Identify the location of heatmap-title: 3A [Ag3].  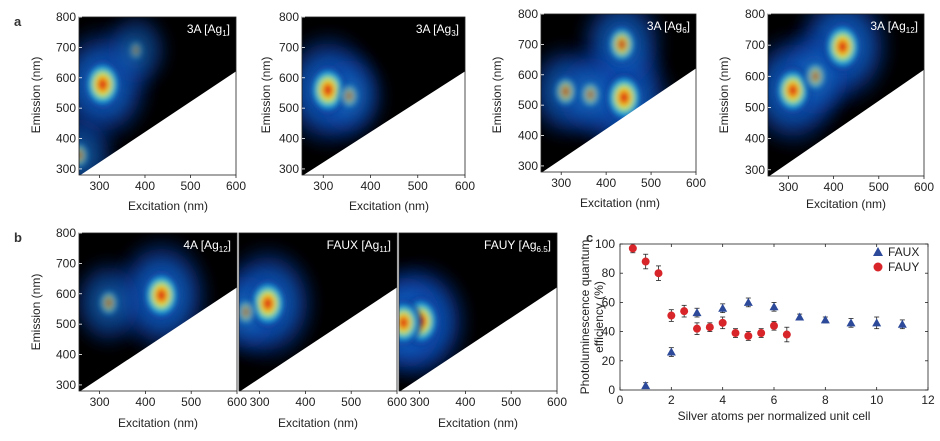
(437, 30).